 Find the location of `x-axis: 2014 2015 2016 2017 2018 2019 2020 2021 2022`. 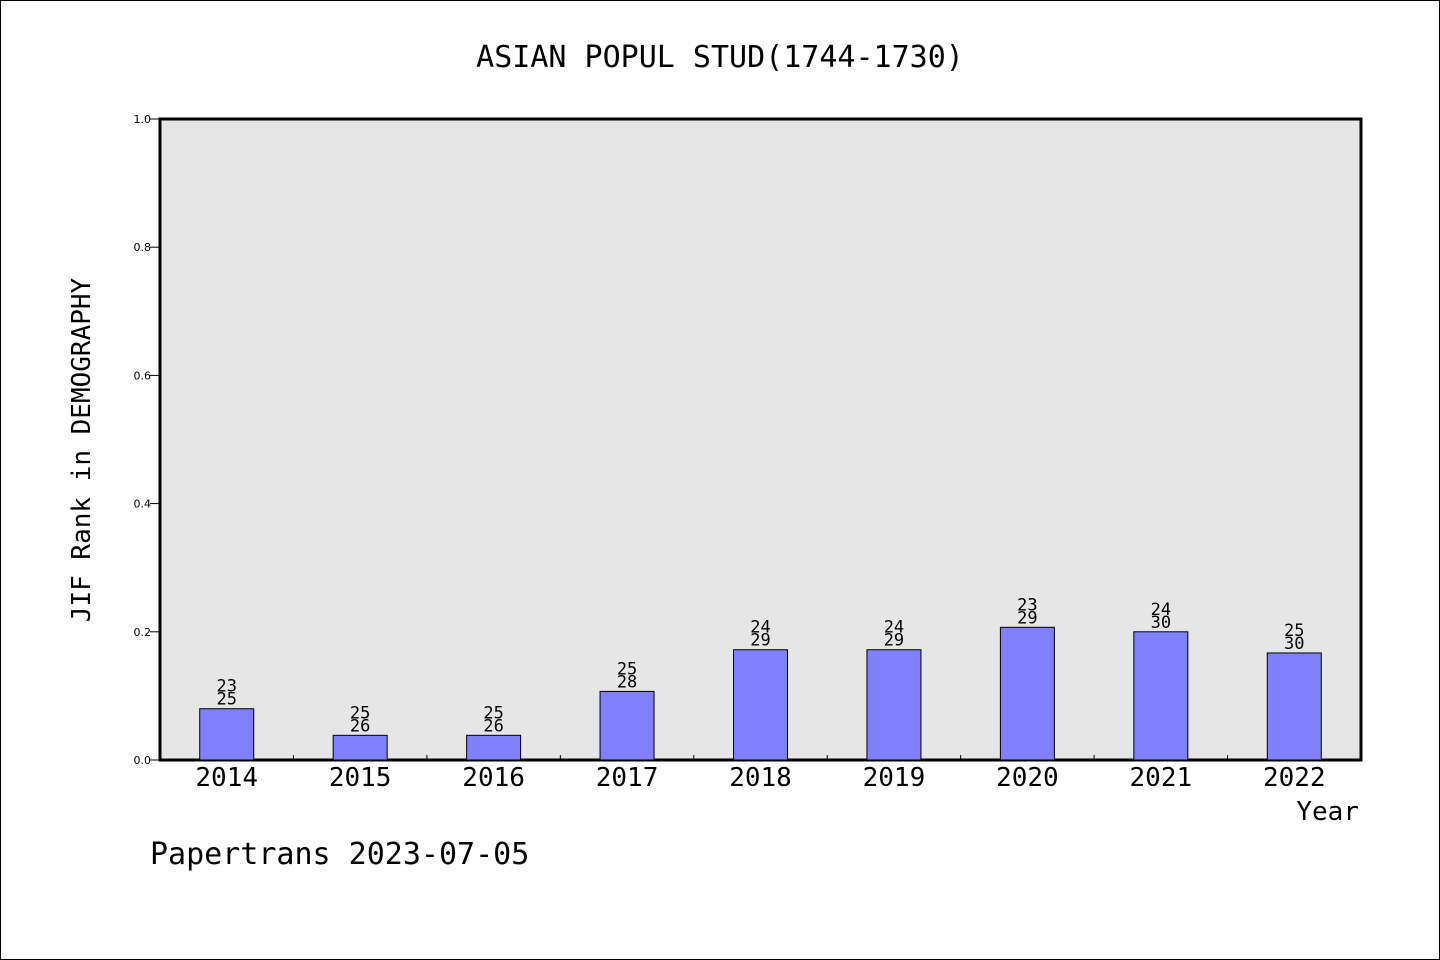

x-axis: 2014 2015 2016 2017 2018 2019 2020 2021 2022 is located at coordinates (760, 774).